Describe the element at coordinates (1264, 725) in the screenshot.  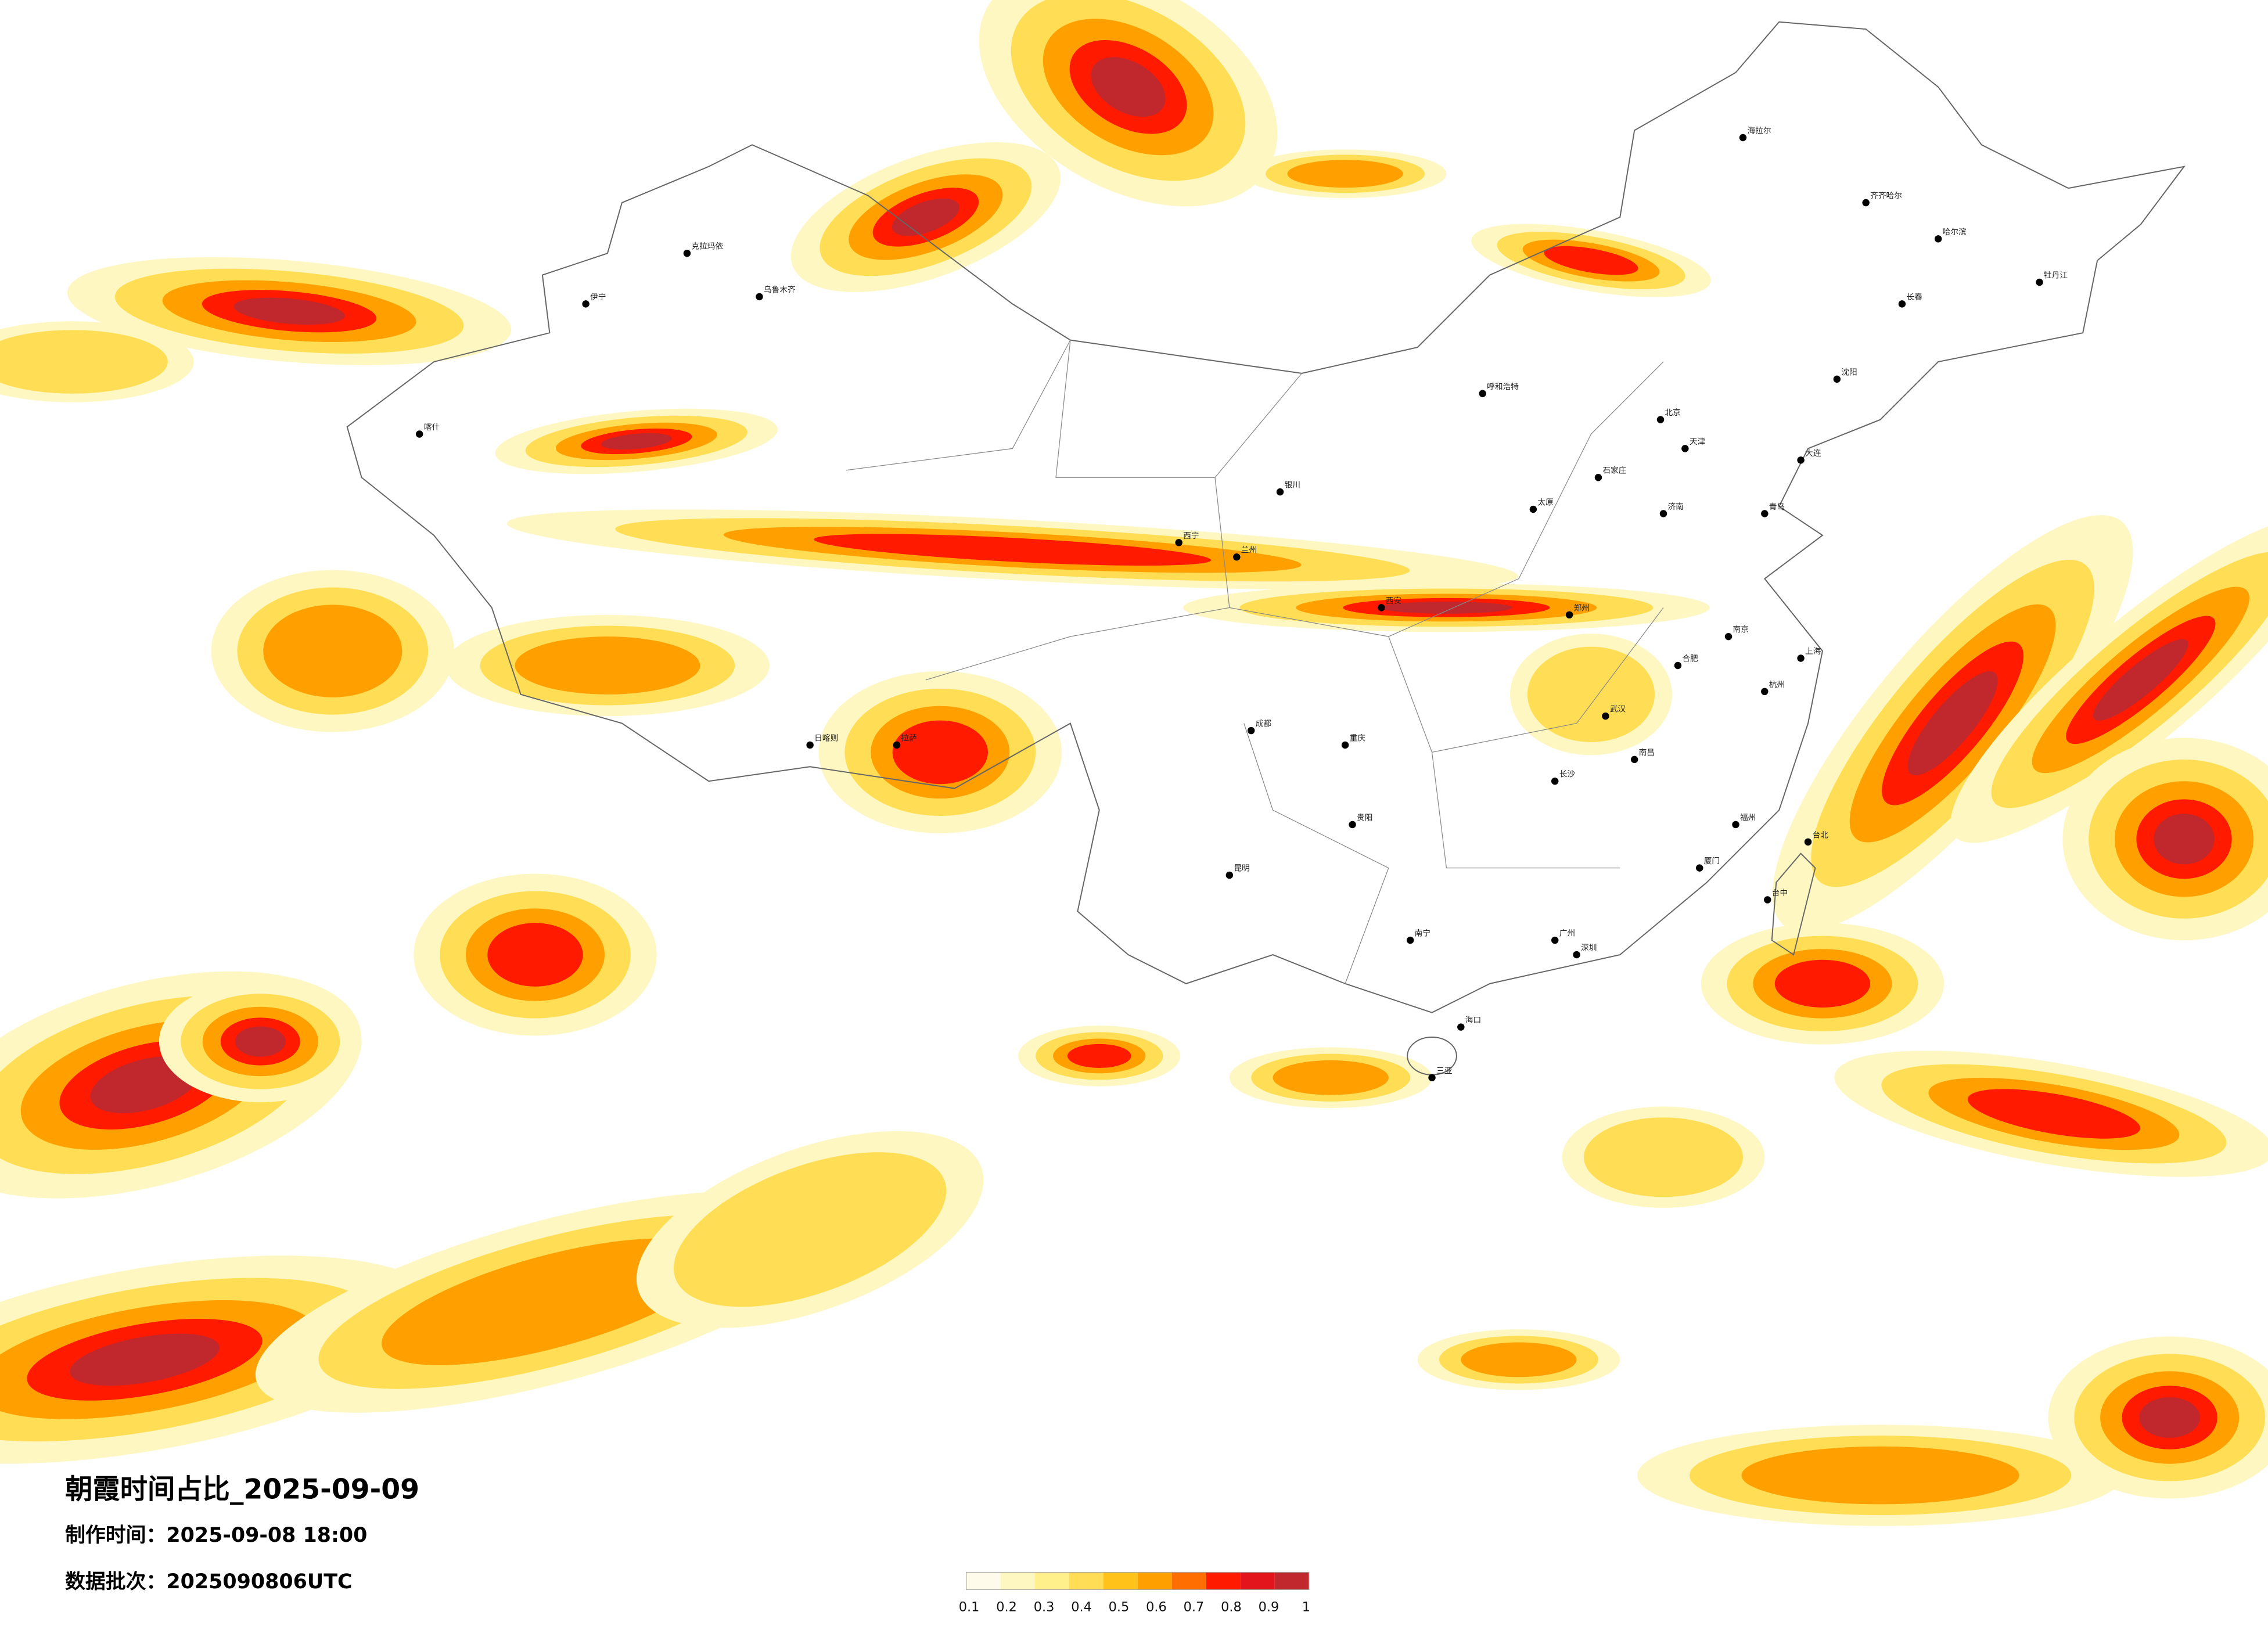
I see `city-label: 成都` at that location.